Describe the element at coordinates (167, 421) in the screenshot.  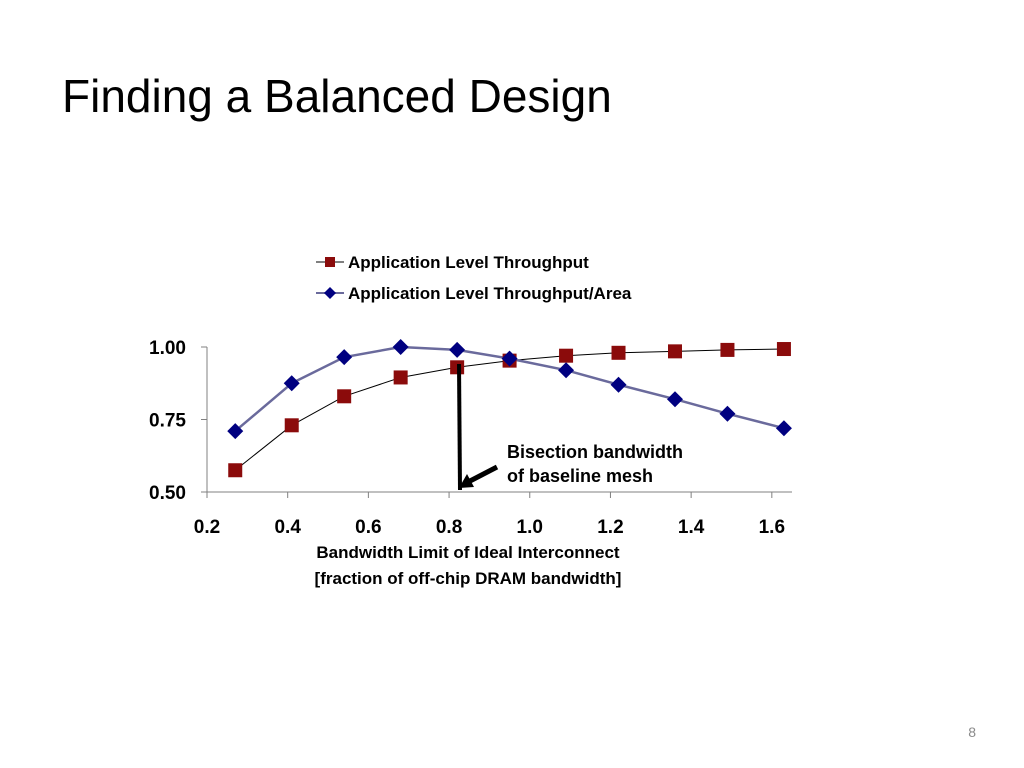
I see `y-tick-label: 0.75` at that location.